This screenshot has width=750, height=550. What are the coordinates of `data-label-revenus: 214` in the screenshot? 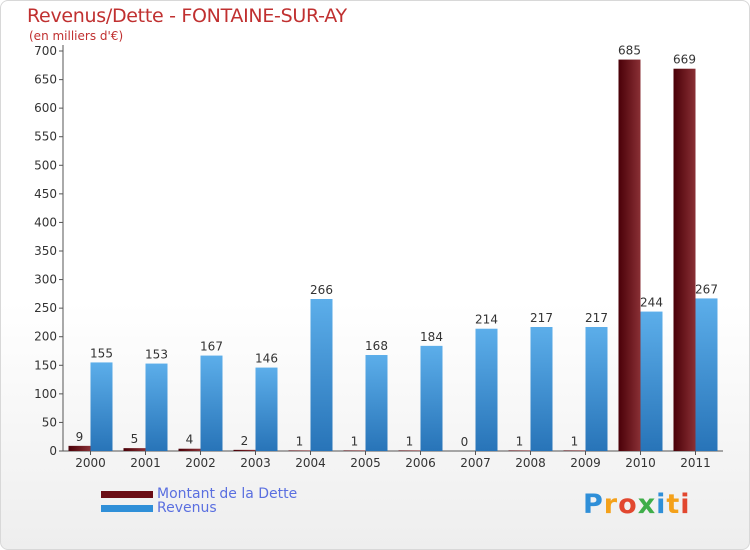 It's located at (486, 320).